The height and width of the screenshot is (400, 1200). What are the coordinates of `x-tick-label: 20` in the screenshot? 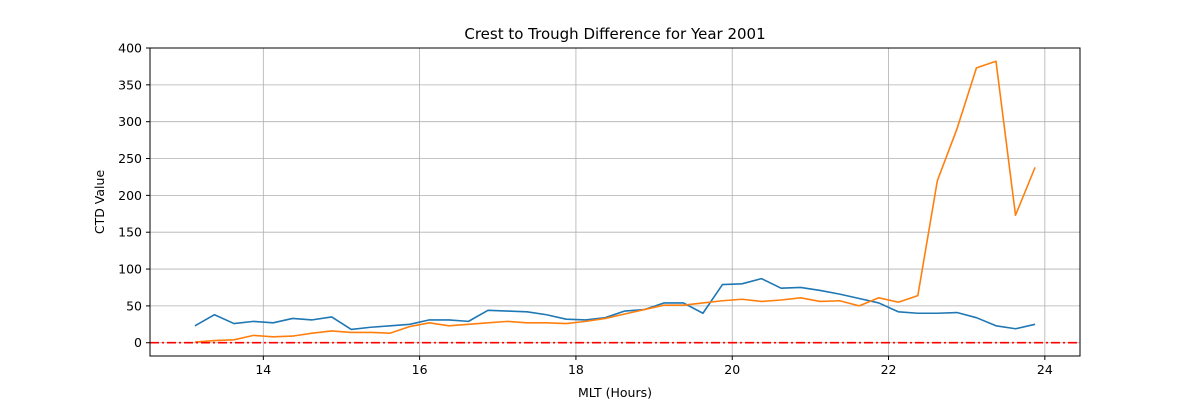 It's located at (732, 369).